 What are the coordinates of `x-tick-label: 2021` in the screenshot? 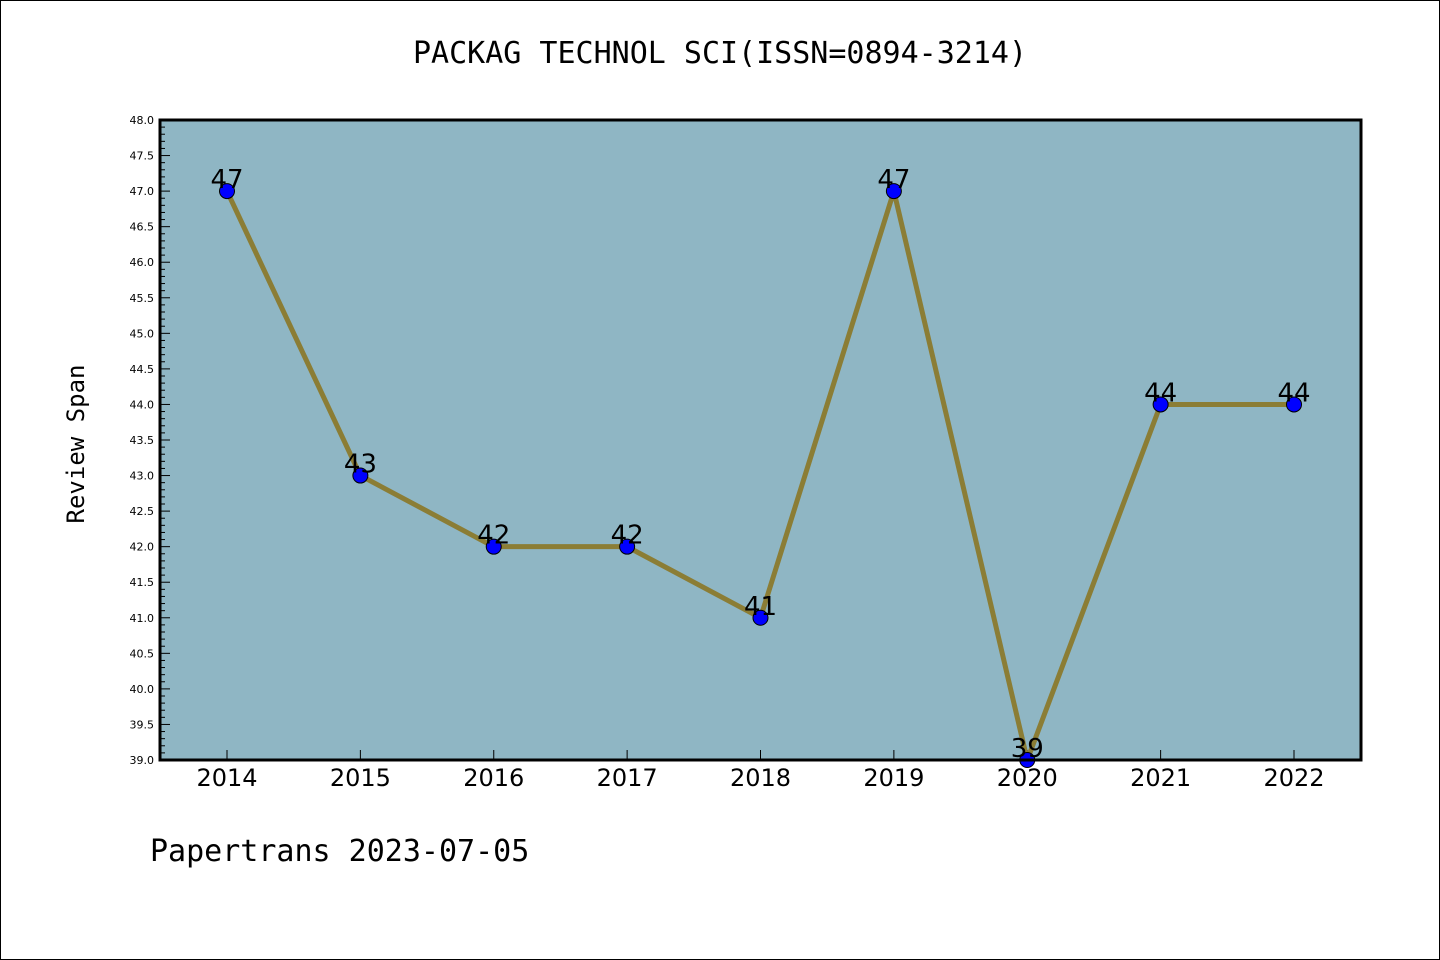 It's located at (1160, 778).